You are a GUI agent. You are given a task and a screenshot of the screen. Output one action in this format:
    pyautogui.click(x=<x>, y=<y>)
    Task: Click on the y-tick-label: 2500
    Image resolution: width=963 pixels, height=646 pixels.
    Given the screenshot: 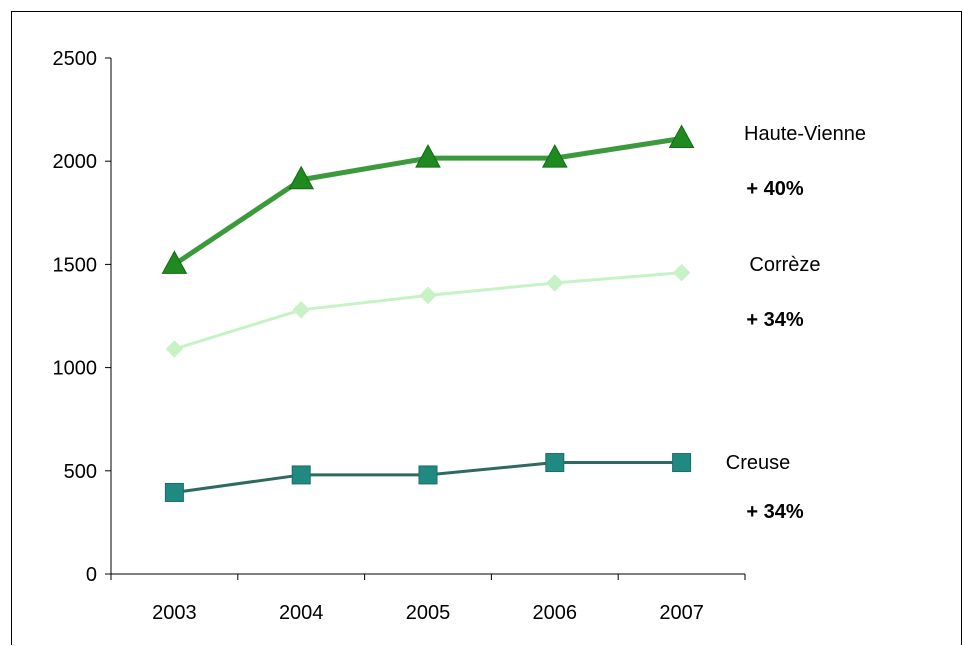 What is the action you would take?
    pyautogui.click(x=75, y=59)
    